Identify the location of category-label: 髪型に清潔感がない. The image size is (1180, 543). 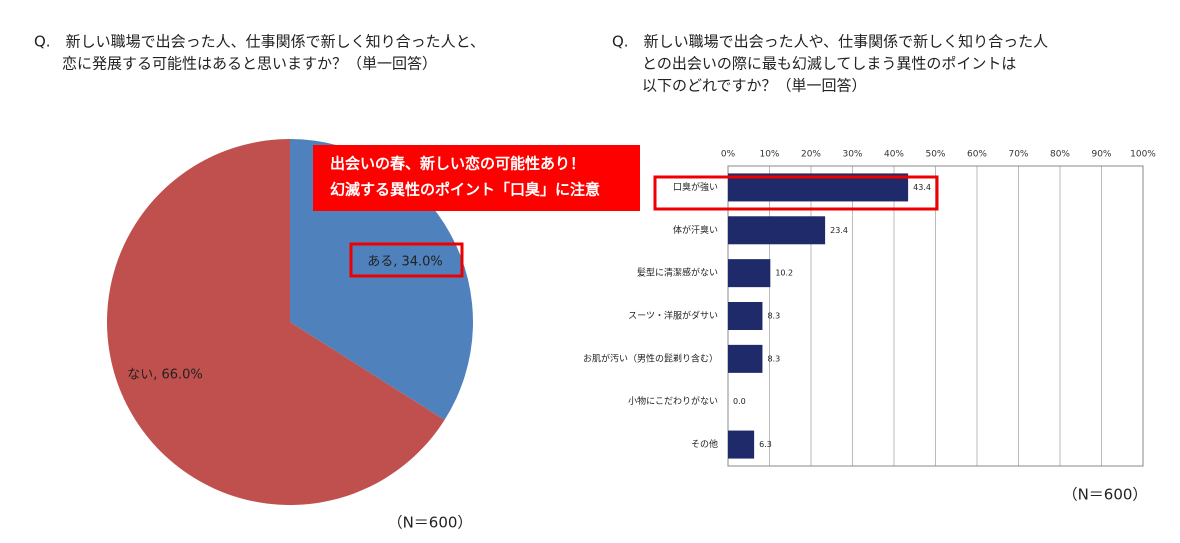
(677, 273).